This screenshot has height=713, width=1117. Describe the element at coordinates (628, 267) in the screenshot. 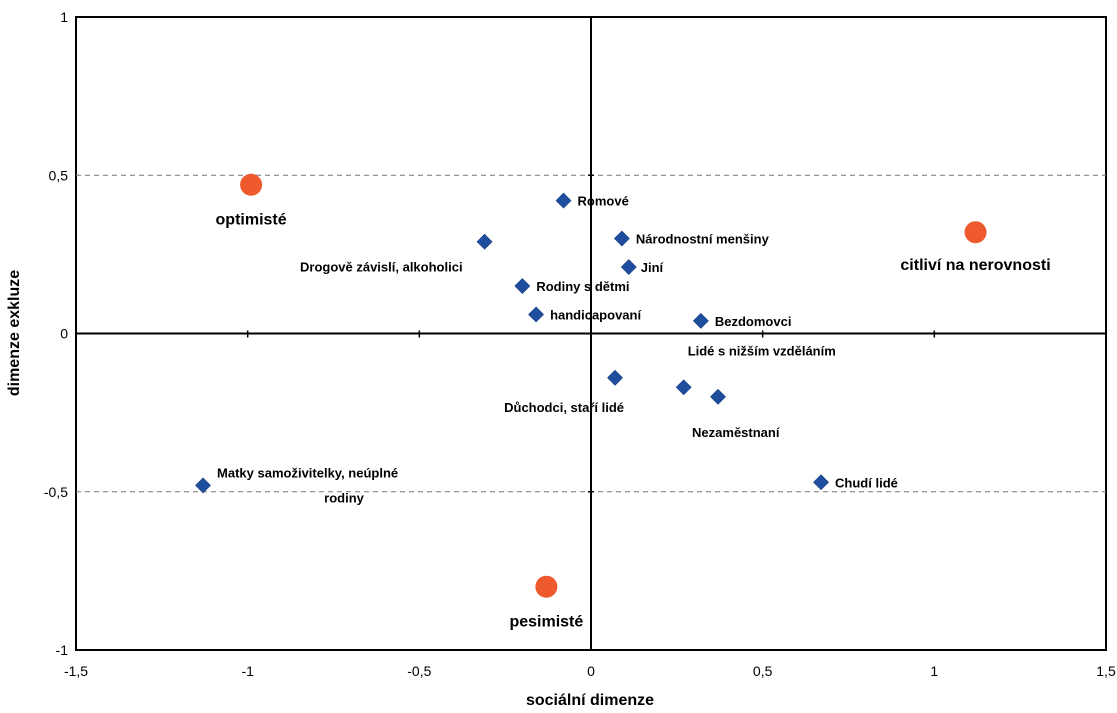

I see `item-point-jini` at that location.